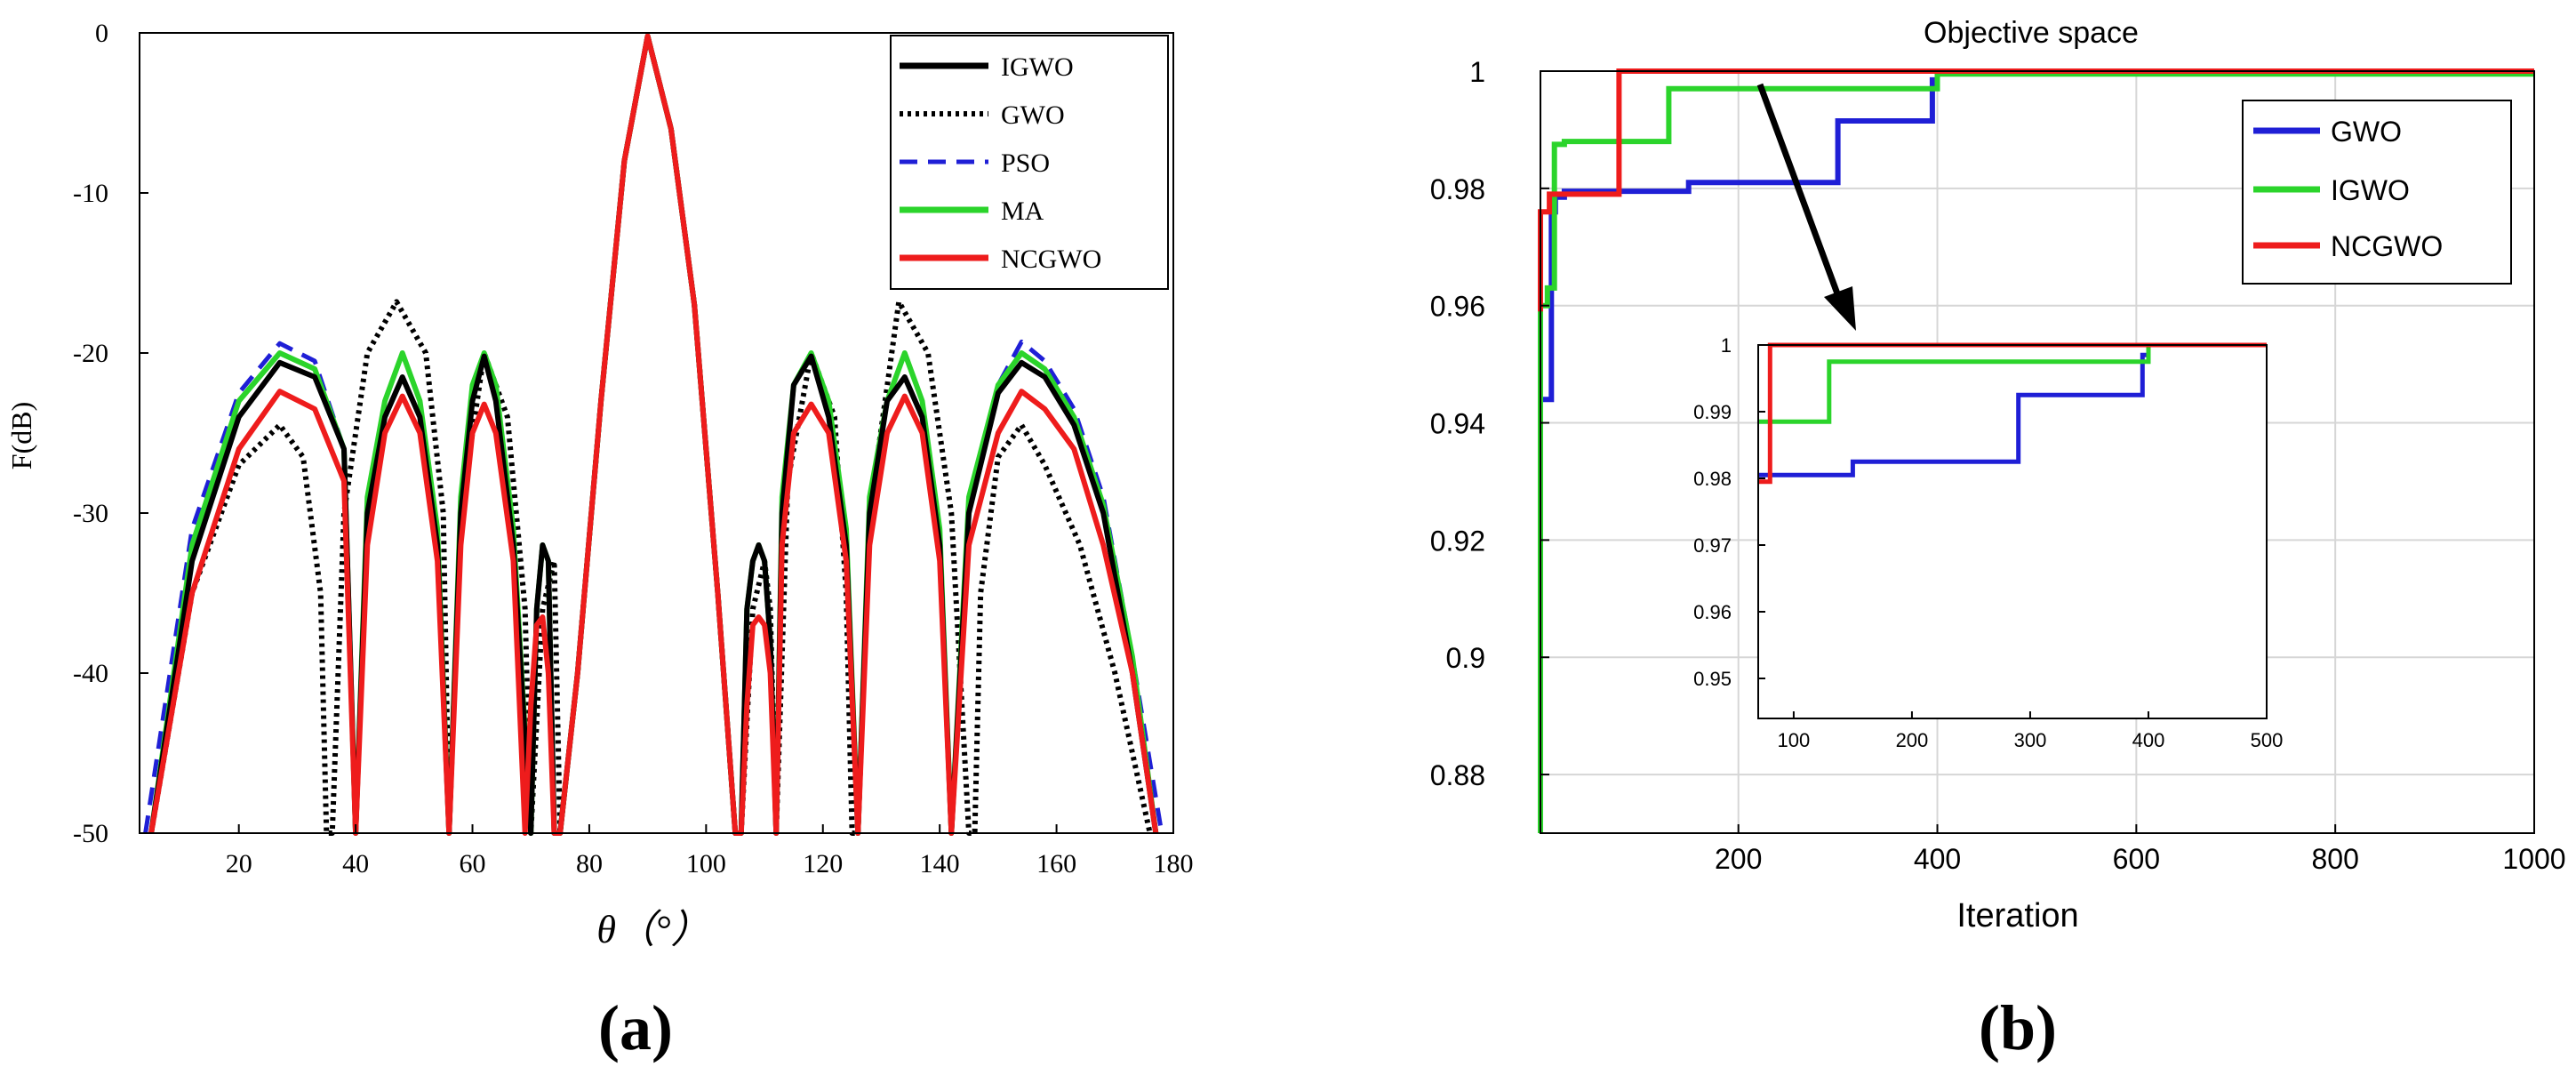 This screenshot has width=2576, height=1075. Describe the element at coordinates (2031, 33) in the screenshot. I see `chart-b-title: Objective space` at that location.